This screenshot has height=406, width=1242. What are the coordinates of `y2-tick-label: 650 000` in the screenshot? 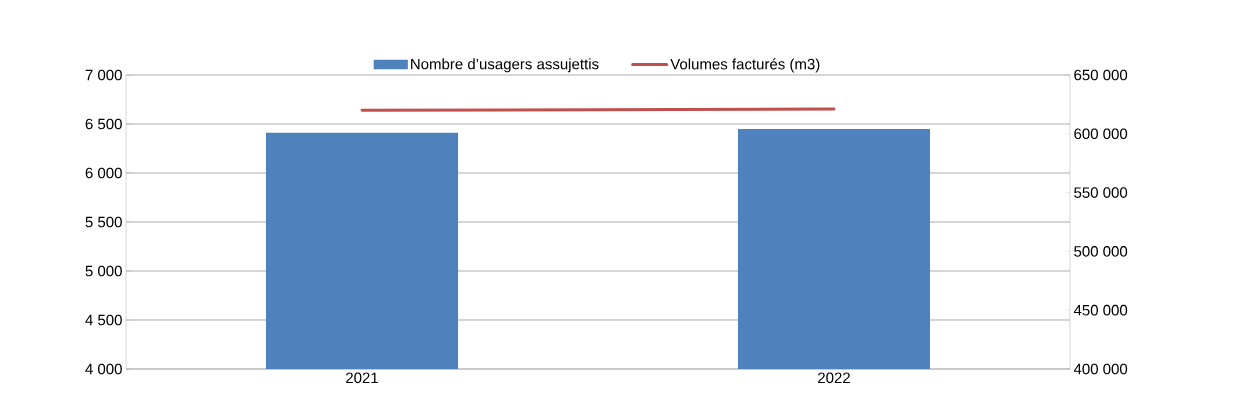 It's located at (1101, 75).